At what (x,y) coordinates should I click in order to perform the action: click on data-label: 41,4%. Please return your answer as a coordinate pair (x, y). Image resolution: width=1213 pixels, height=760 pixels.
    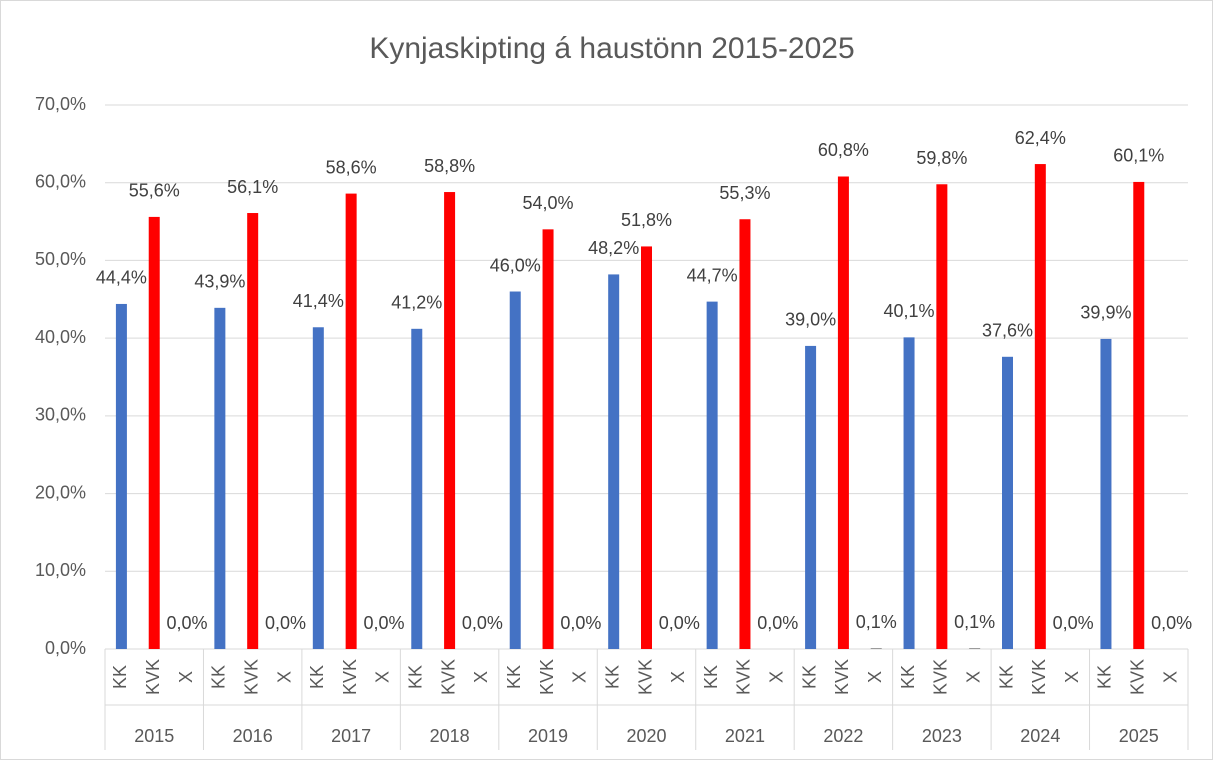
    Looking at the image, I should click on (318, 301).